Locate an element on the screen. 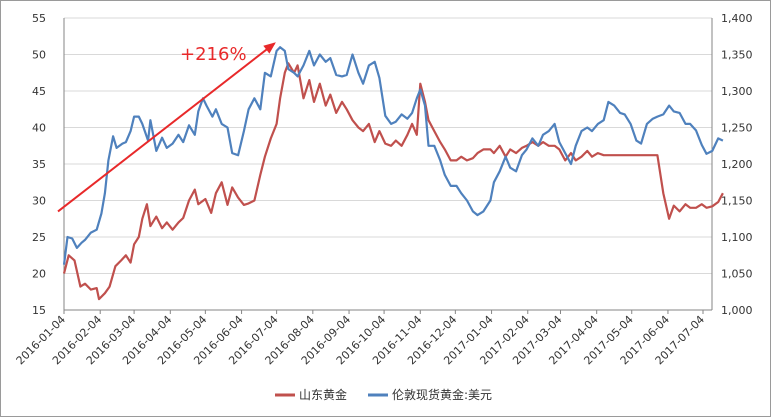 The image size is (771, 417). right-y-tick-label: 1,250 is located at coordinates (737, 128).